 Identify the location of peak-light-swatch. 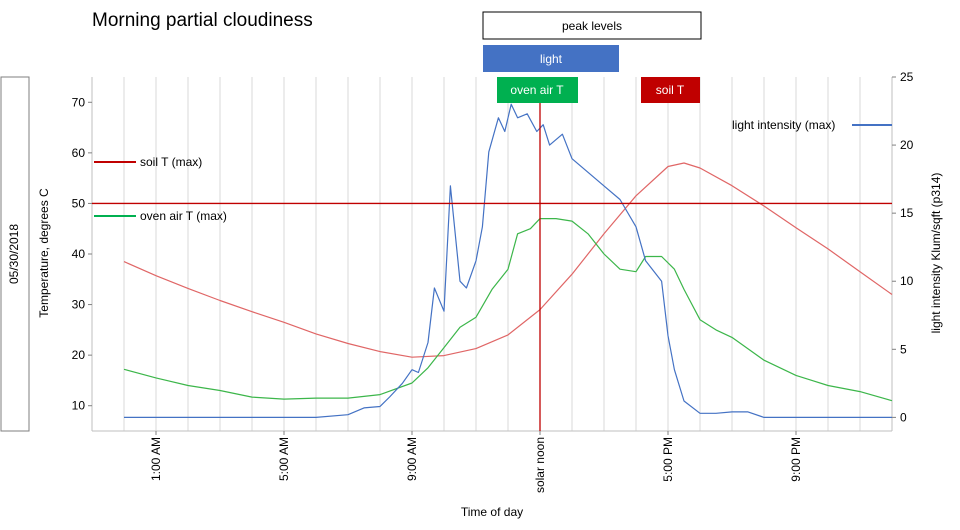
(551, 58).